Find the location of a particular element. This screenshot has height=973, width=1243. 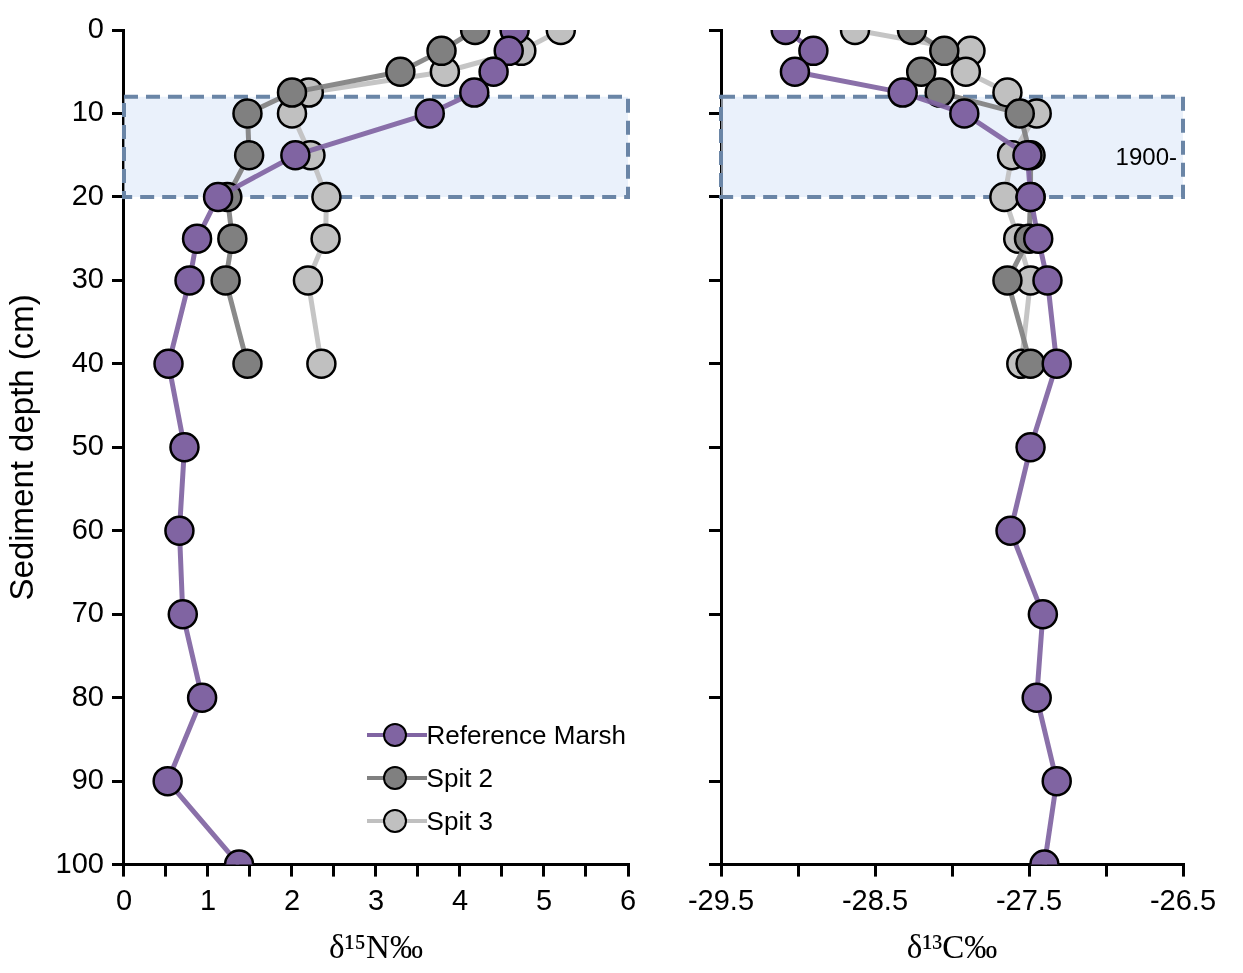

y-tick-label: 70 is located at coordinates (87, 612).